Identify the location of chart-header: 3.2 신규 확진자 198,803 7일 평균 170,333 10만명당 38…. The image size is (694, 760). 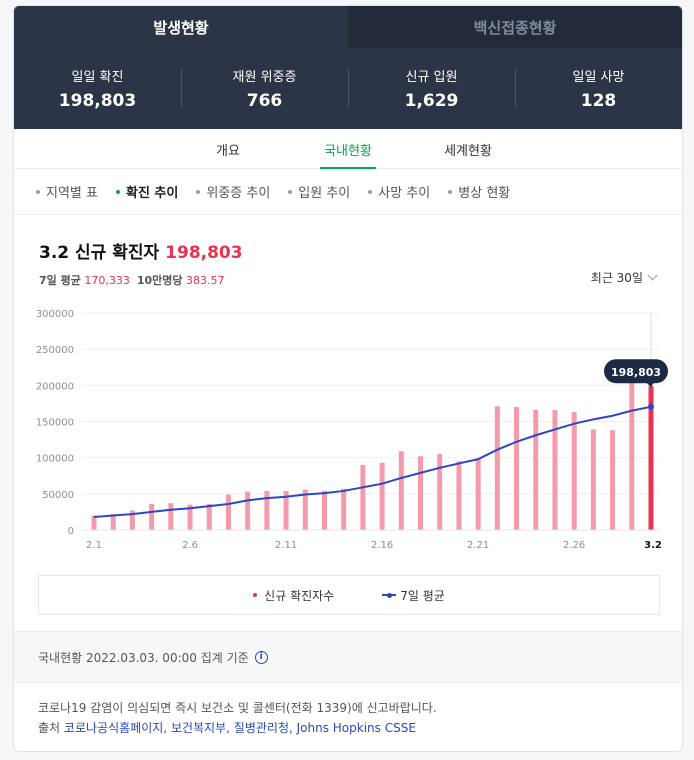
(141, 263).